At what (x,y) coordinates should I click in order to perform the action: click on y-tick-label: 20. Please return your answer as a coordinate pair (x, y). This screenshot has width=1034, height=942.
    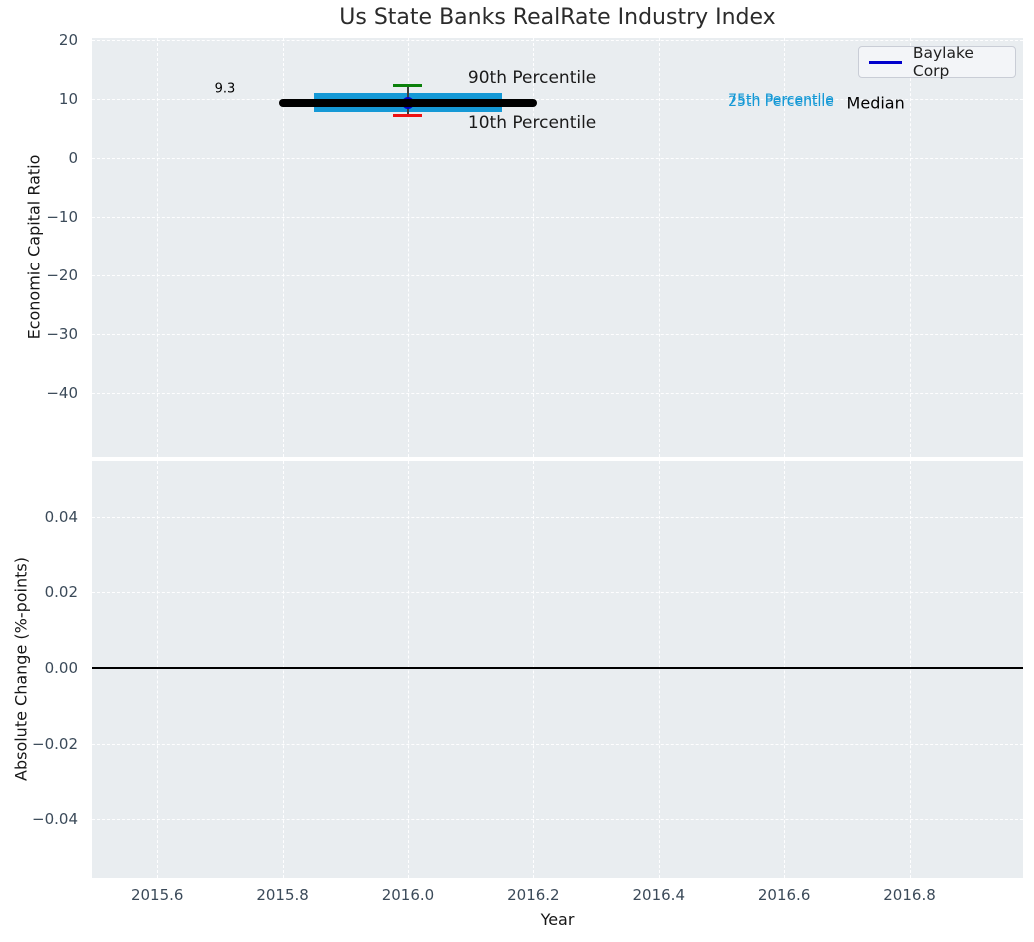
    Looking at the image, I should click on (68, 40).